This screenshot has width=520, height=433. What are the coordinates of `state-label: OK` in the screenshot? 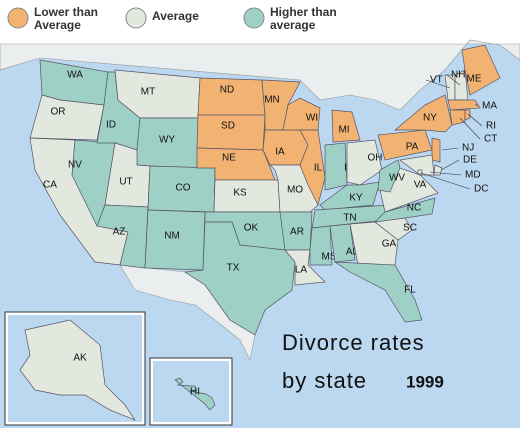 It's located at (251, 228).